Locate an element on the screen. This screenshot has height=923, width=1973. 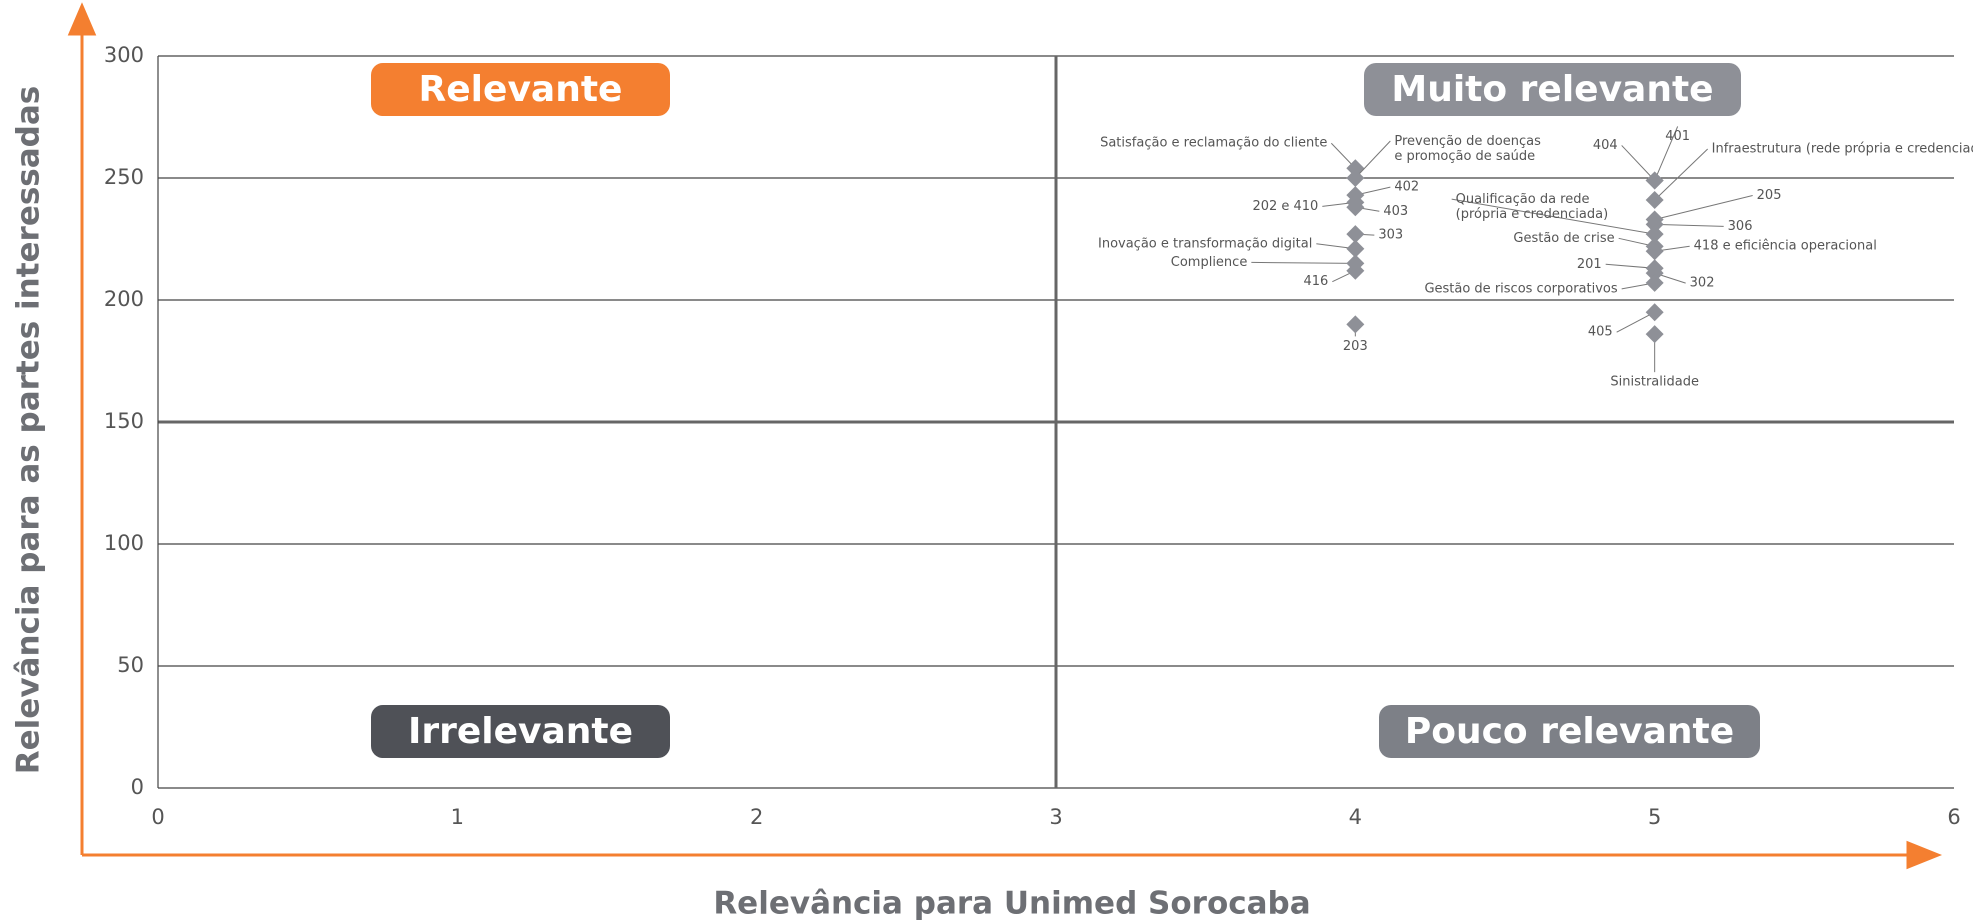
x-tick-label: 1 is located at coordinates (457, 817).